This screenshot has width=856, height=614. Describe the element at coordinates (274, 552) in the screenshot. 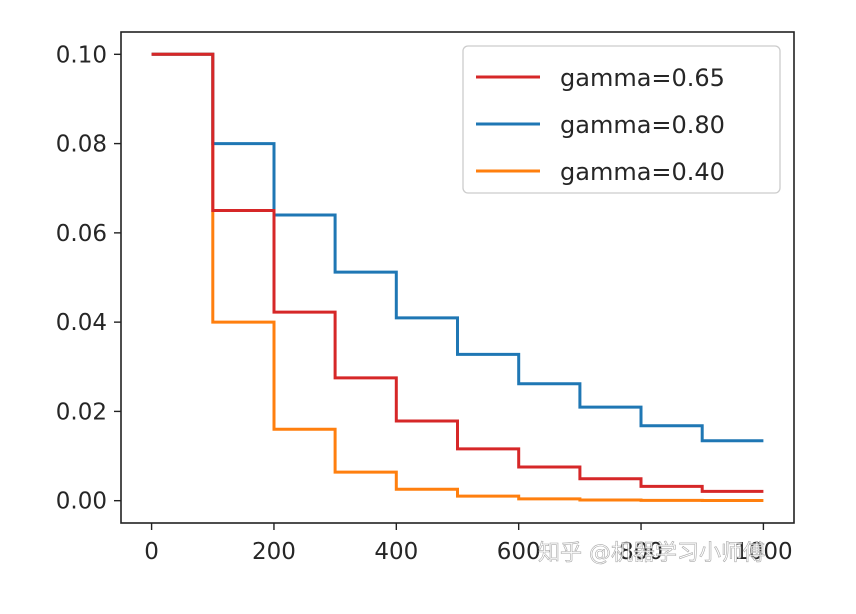

I see `x-tick-label: 200` at that location.